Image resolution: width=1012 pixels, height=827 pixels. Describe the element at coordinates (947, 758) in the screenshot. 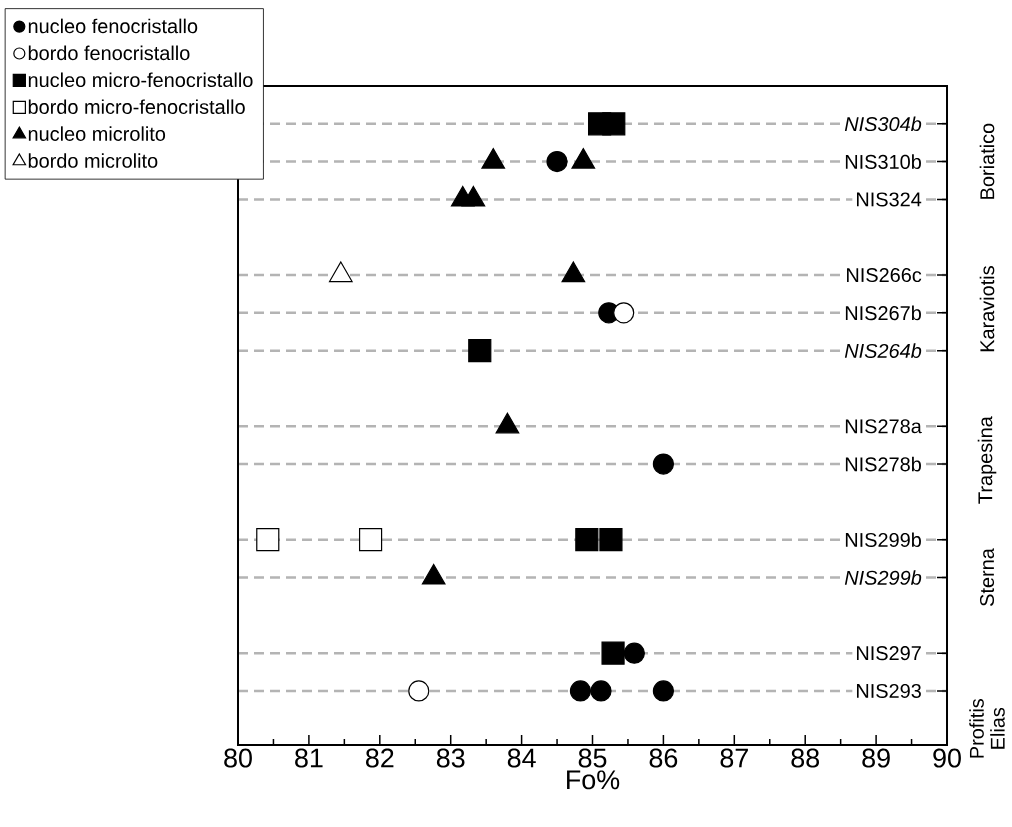

I see `x-tick-label: 90` at that location.